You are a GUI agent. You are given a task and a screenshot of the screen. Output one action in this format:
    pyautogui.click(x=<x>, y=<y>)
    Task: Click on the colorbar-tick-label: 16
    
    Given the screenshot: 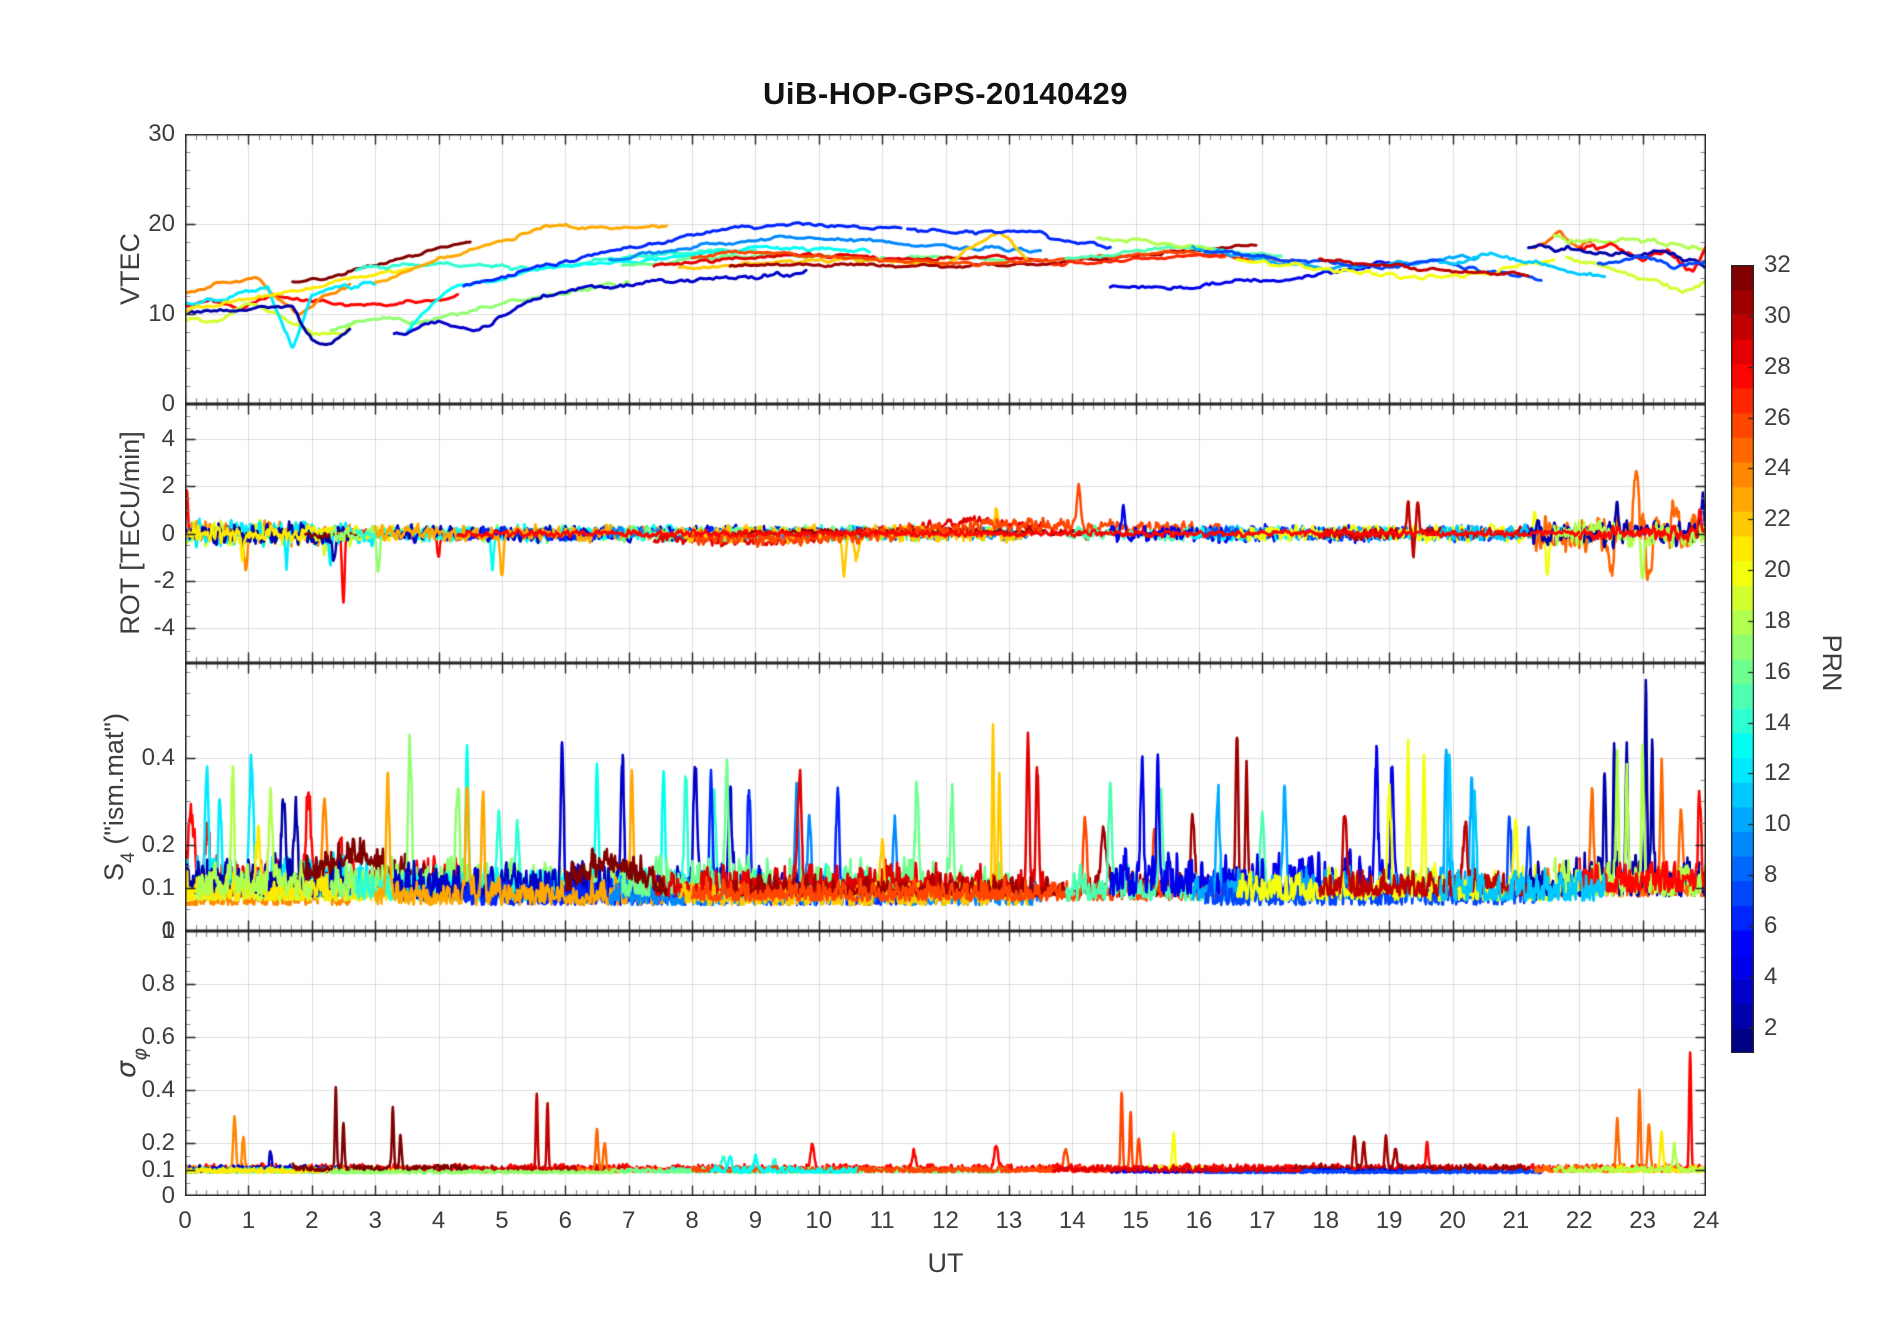 What is the action you would take?
    pyautogui.click(x=1777, y=671)
    